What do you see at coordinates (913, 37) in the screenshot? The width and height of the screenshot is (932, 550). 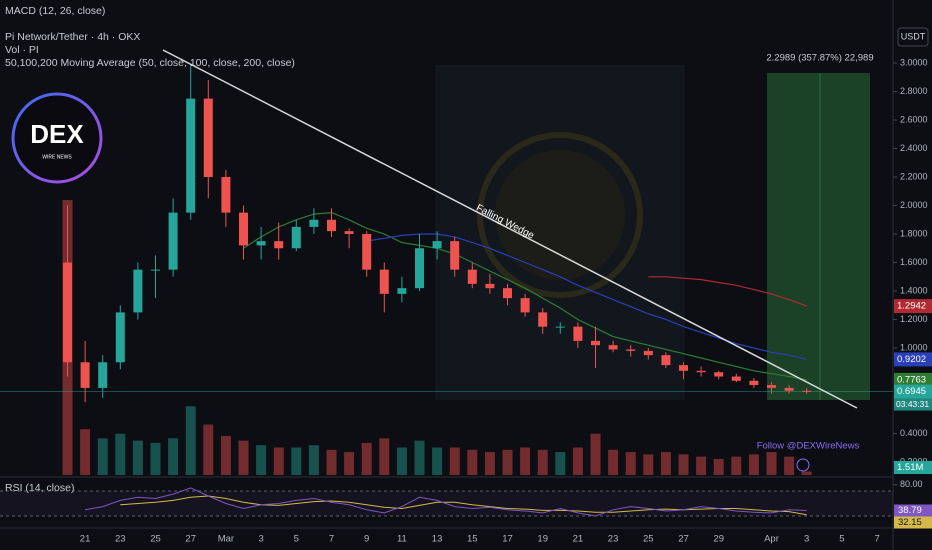 I see `currency-box` at bounding box center [913, 37].